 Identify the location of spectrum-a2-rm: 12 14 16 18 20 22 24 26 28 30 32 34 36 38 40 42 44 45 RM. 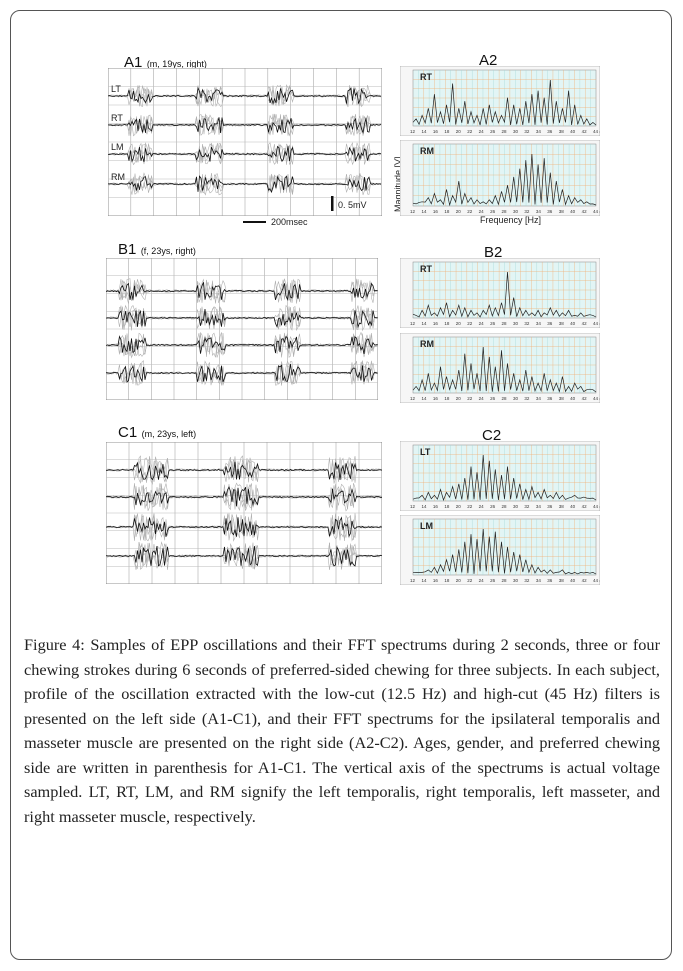
(500, 178).